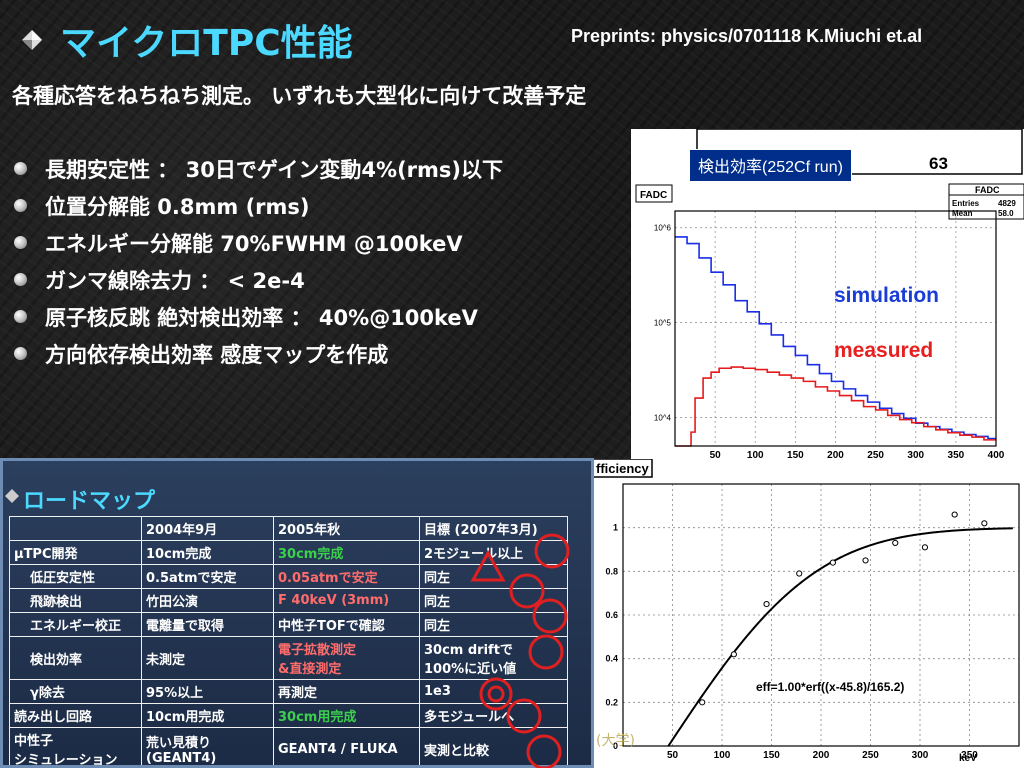 This screenshot has width=1024, height=768. I want to click on chart1-grid, so click(836, 328).